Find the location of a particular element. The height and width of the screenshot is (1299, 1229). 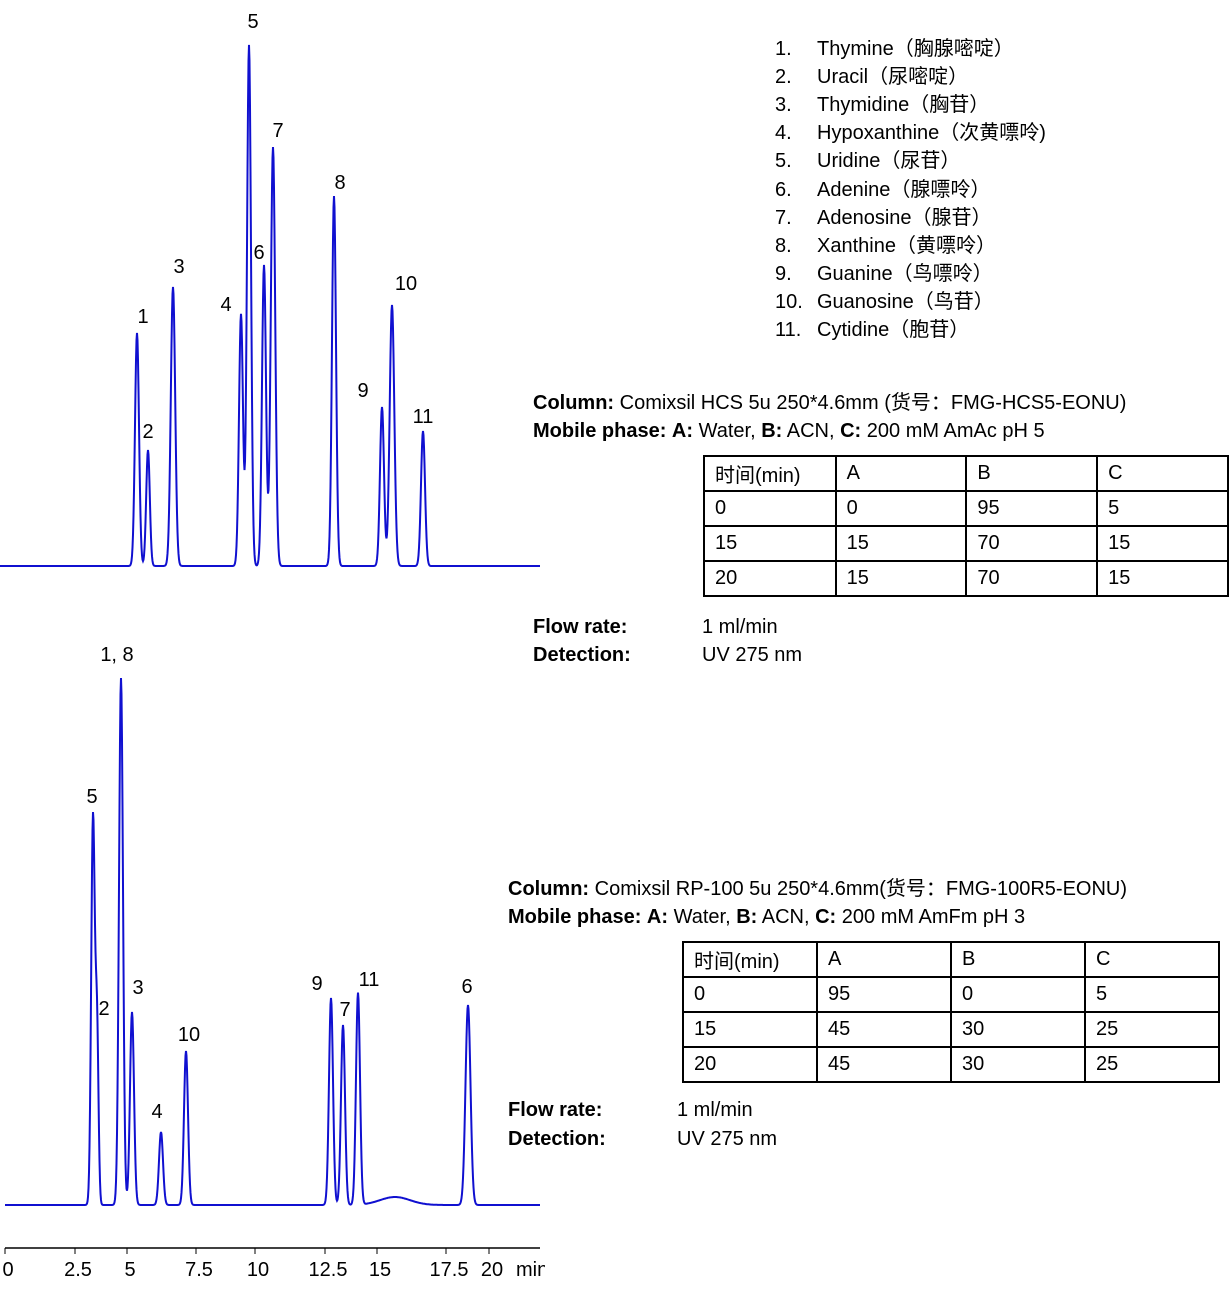

label: Detection: is located at coordinates (582, 655).